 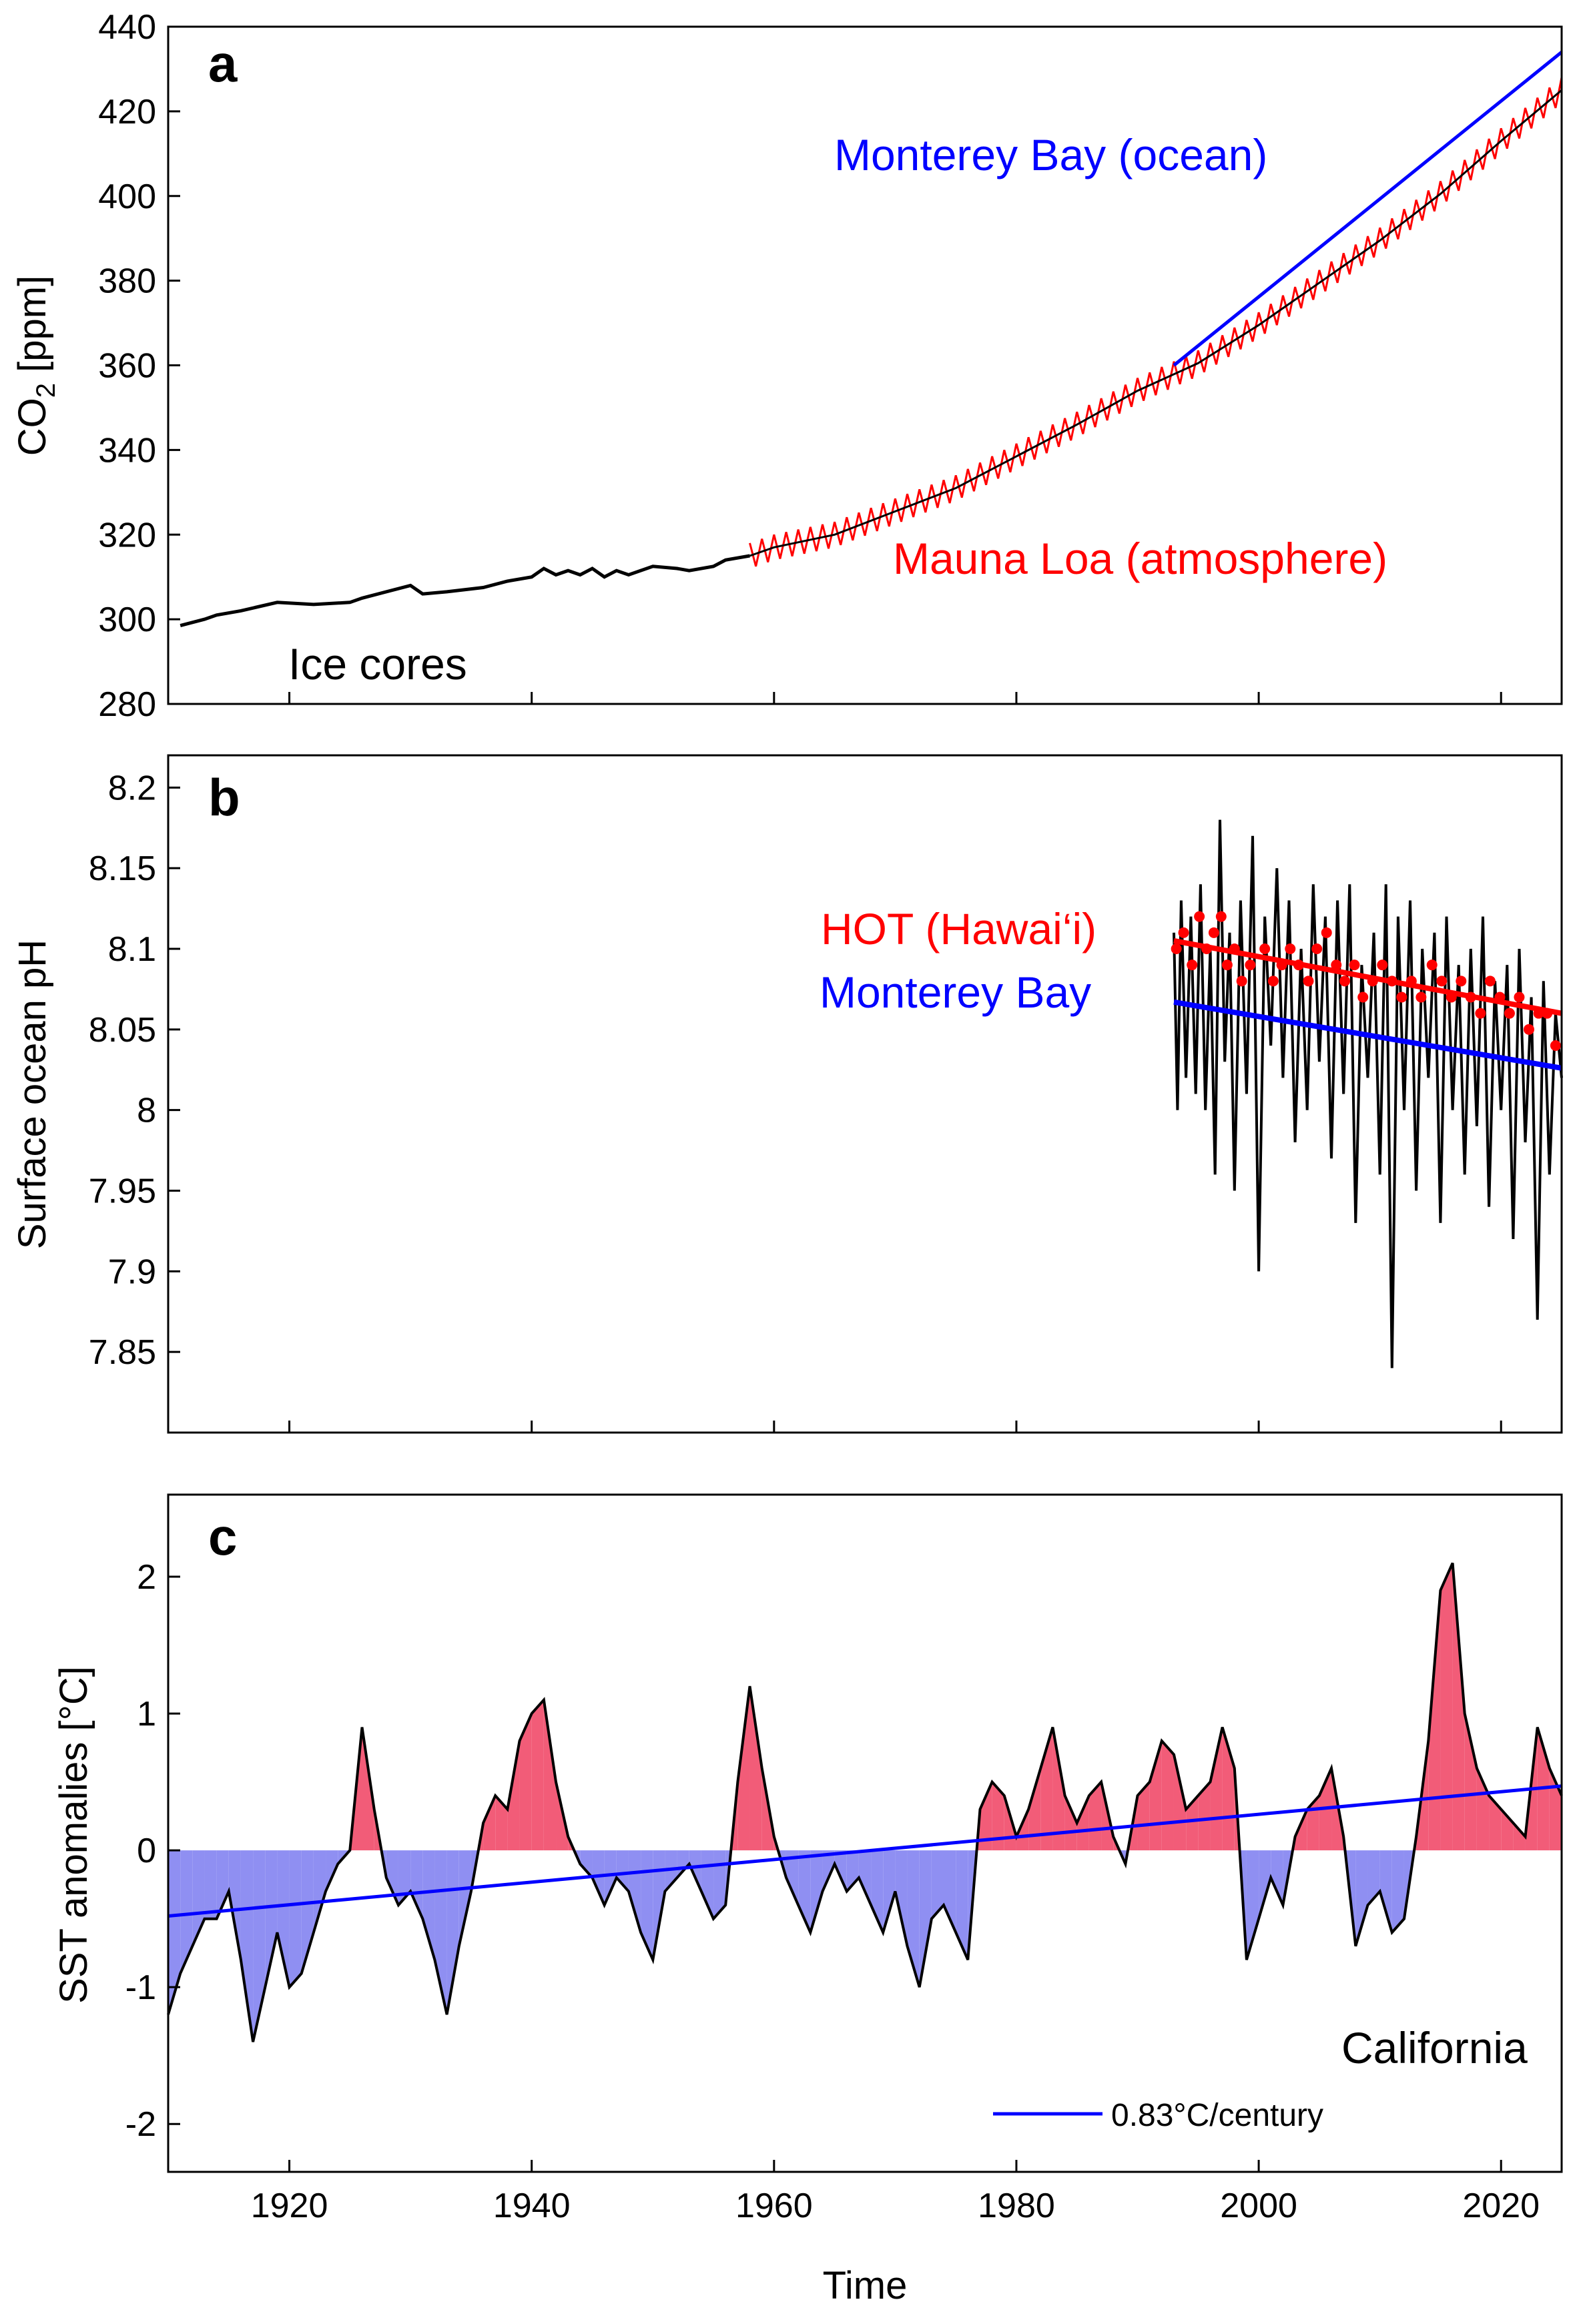 I want to click on y-tick-label: 400, so click(x=127, y=196).